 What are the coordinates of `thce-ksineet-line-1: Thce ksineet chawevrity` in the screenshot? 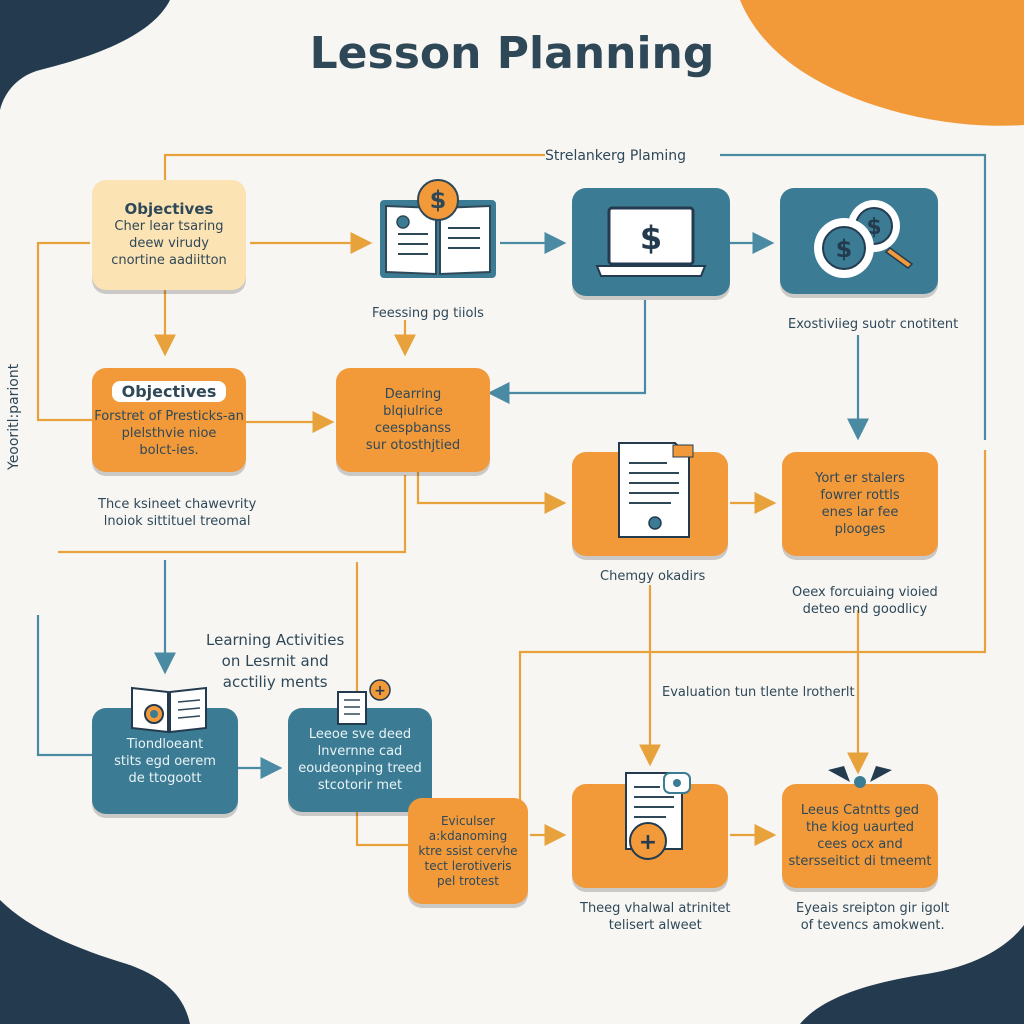 It's located at (177, 504).